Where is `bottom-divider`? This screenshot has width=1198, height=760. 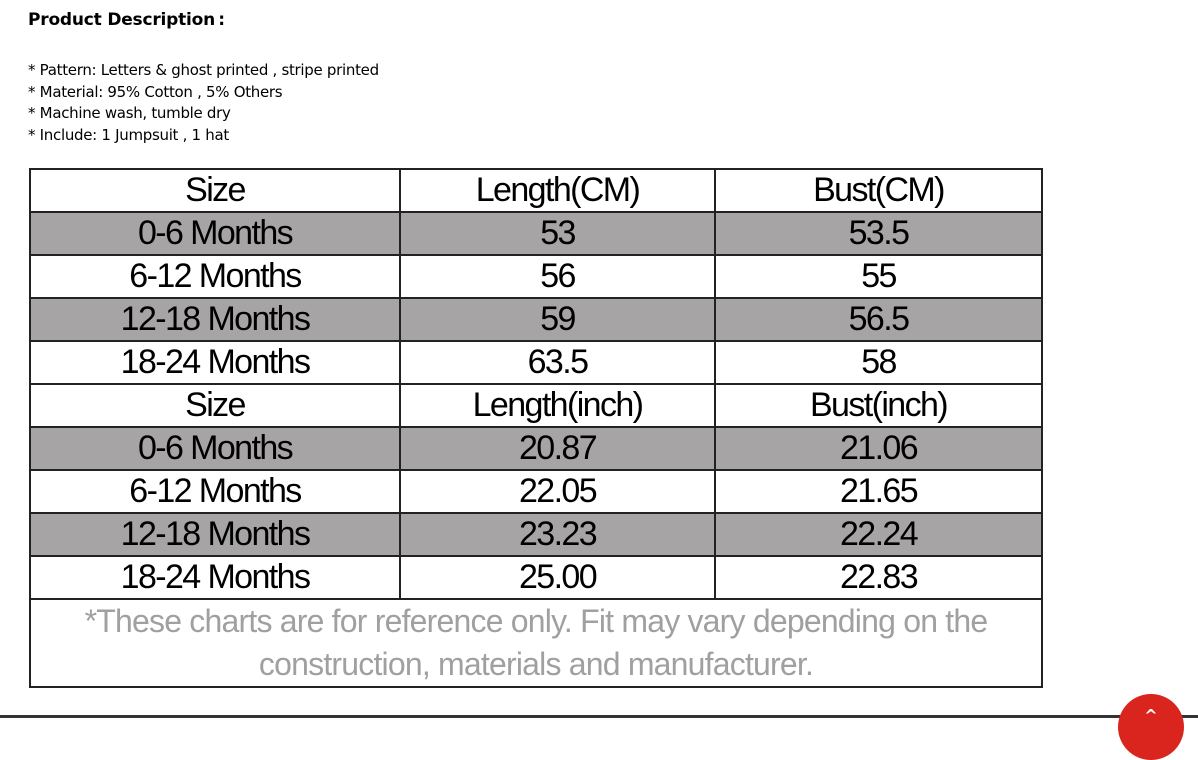 bottom-divider is located at coordinates (599, 716).